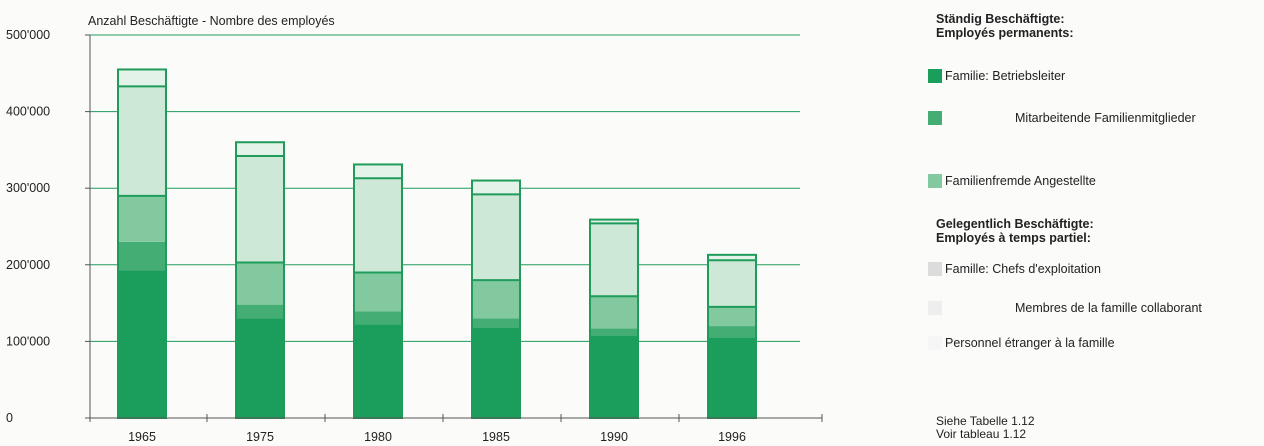 The image size is (1264, 446). I want to click on legend-partial-title-de: Gelegentlich Beschäftigte:, so click(1015, 224).